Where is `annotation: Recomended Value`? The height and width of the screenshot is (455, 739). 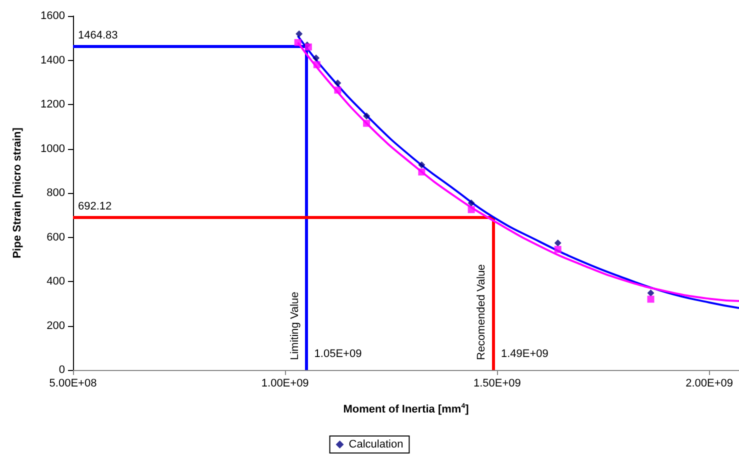
annotation: Recomended Value is located at coordinates (481, 312).